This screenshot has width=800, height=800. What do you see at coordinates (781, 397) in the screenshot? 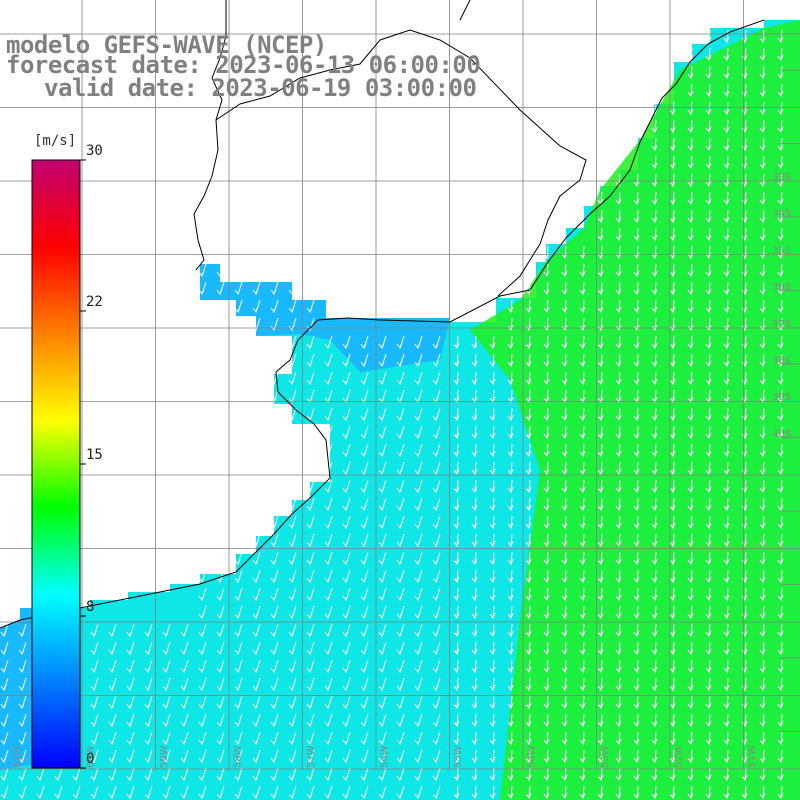
I see `lat-label: 39S` at bounding box center [781, 397].